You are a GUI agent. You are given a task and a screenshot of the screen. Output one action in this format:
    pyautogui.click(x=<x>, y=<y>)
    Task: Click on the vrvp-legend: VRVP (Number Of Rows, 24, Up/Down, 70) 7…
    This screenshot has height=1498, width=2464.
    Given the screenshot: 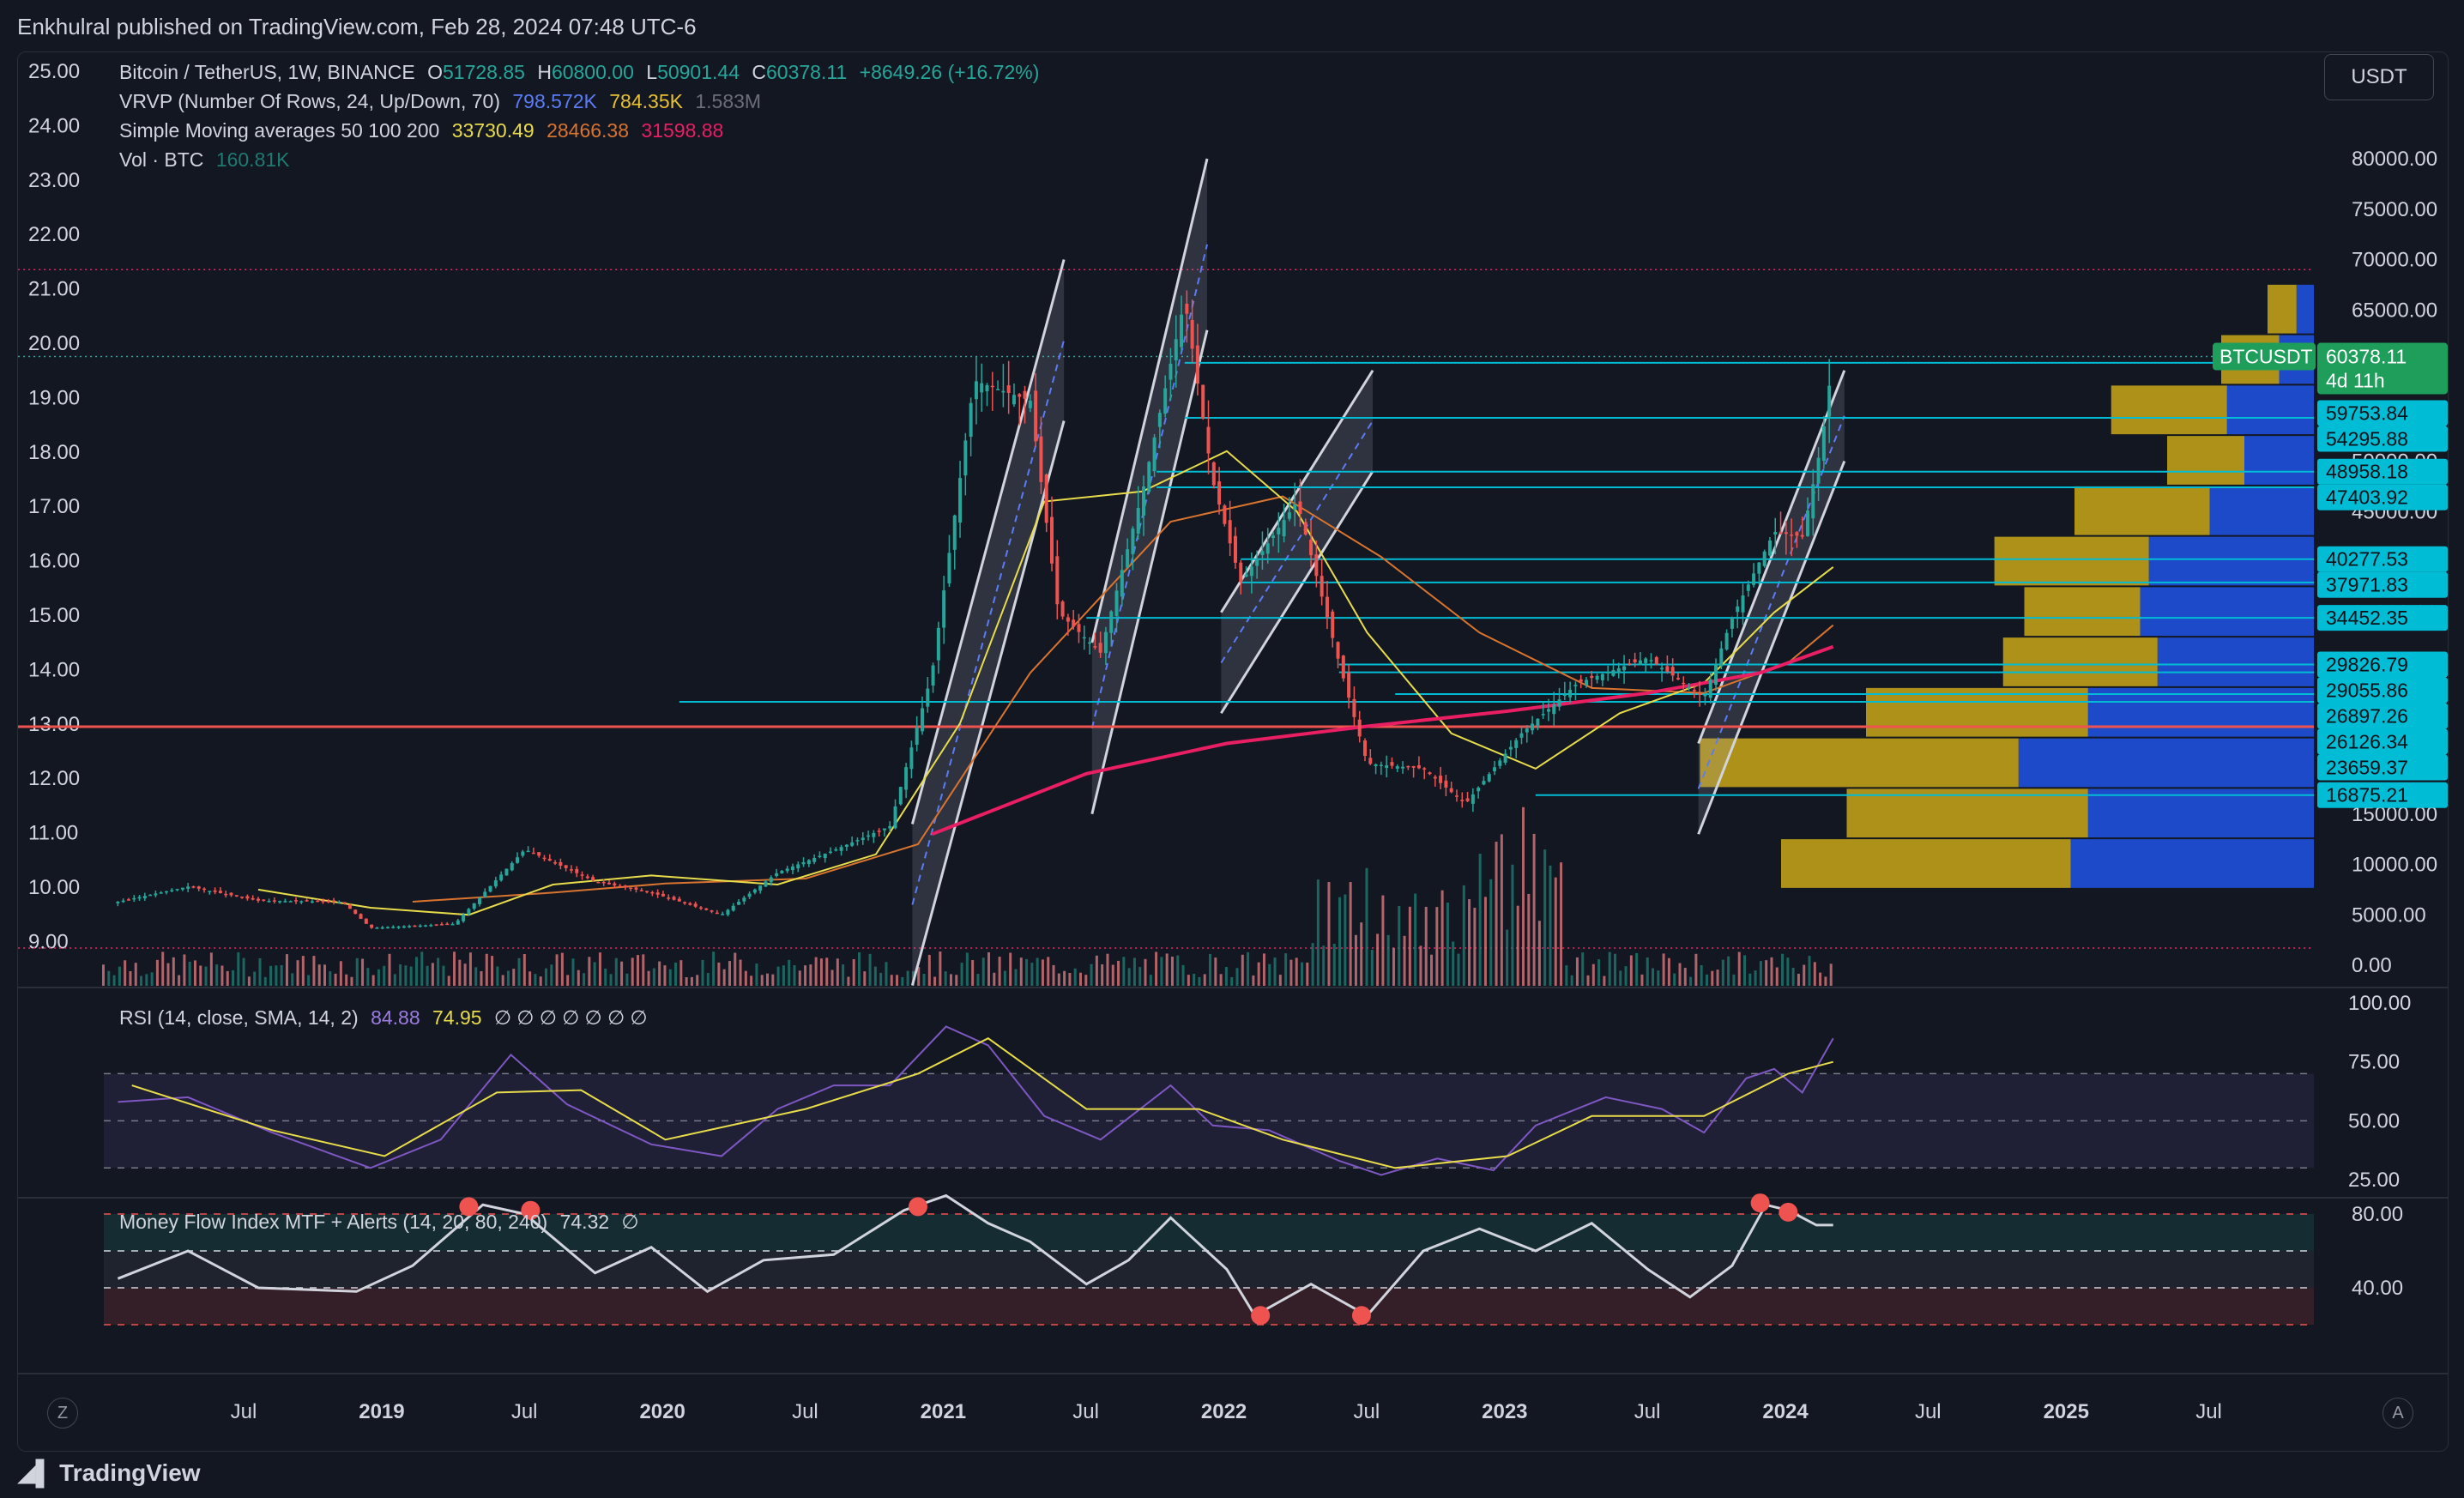 What is the action you would take?
    pyautogui.click(x=443, y=101)
    